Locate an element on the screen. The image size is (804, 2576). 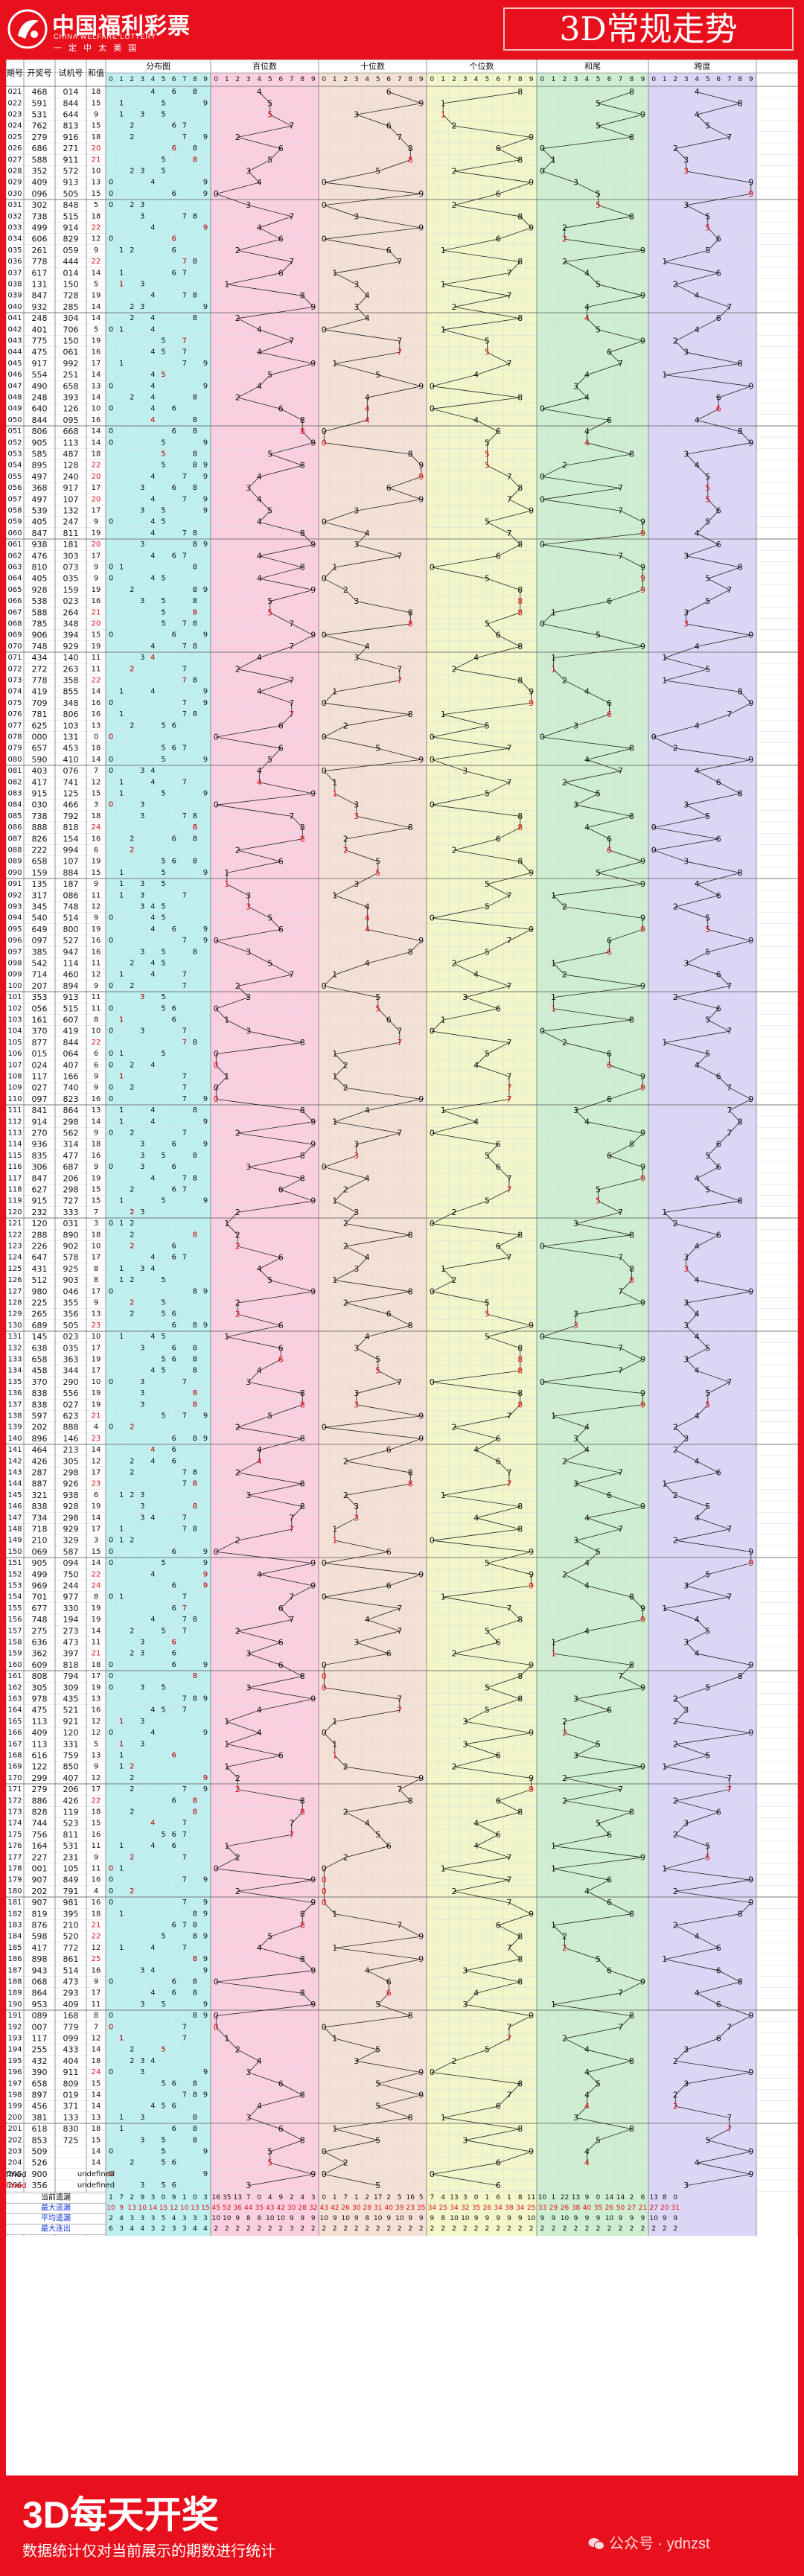
draw-cell: 409 is located at coordinates (40, 1733).